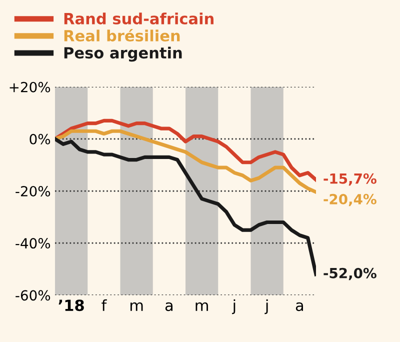 The image size is (400, 342). I want to click on text: -20,4%, so click(350, 200).